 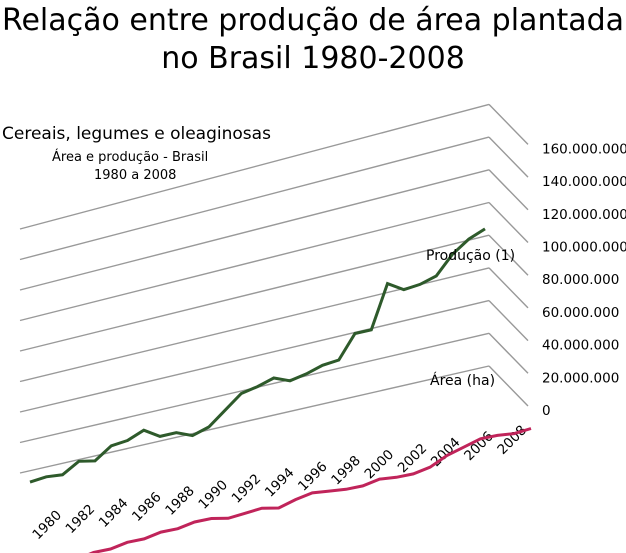 I want to click on y-tick-label: 100.000.000, so click(x=584, y=248).